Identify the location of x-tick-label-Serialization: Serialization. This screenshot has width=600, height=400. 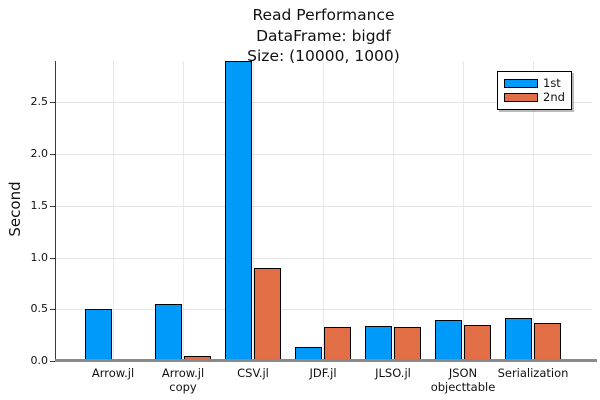
(533, 373).